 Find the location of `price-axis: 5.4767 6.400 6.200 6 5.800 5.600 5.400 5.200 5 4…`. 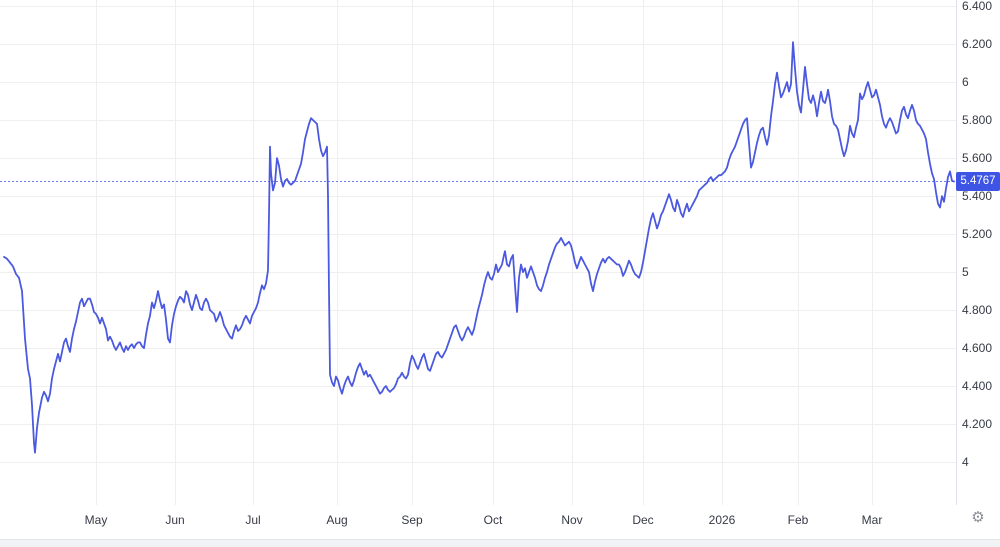

price-axis: 5.4767 6.400 6.200 6 5.800 5.600 5.400 5.200 5 4… is located at coordinates (978, 252).